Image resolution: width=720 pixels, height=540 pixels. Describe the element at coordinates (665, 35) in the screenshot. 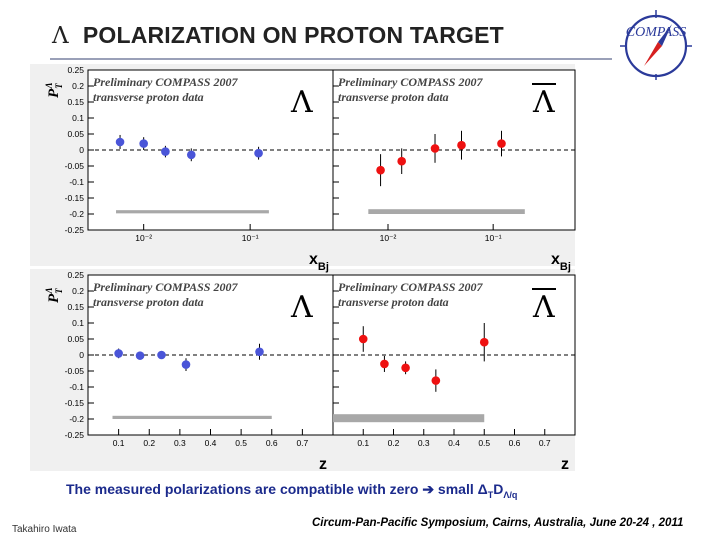

I see `logo-needle-blue` at that location.